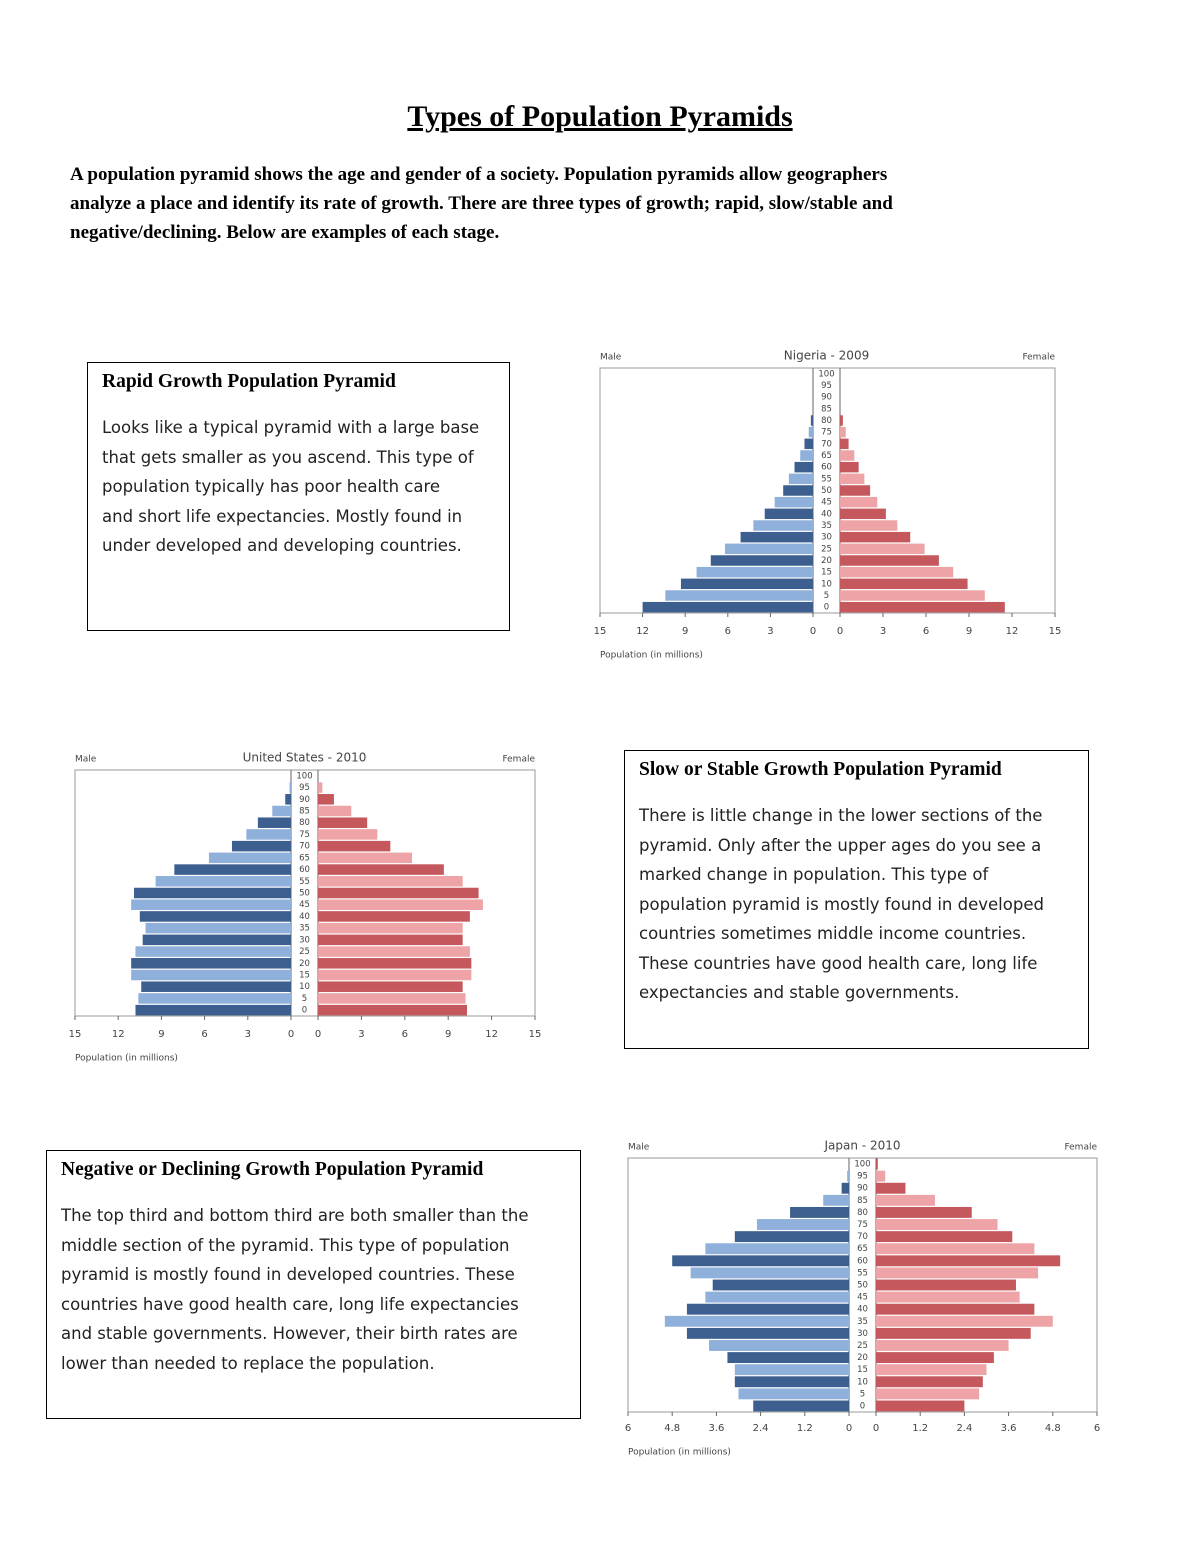 The image size is (1200, 1553). Describe the element at coordinates (304, 1011) in the screenshot. I see `age-label: 0` at that location.